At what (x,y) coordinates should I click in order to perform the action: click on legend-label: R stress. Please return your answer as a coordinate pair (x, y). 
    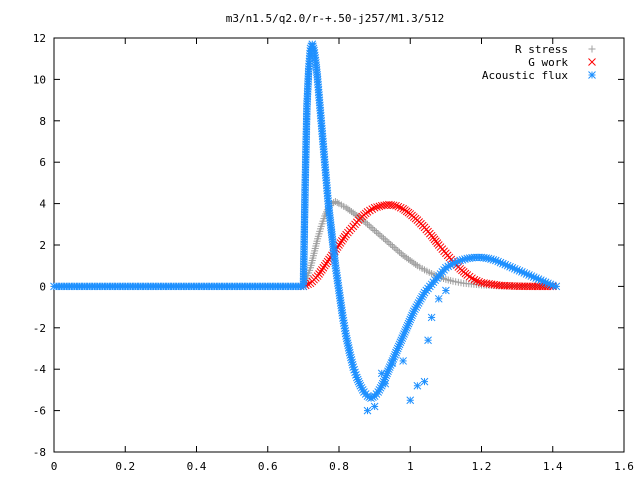
    Looking at the image, I should click on (541, 49).